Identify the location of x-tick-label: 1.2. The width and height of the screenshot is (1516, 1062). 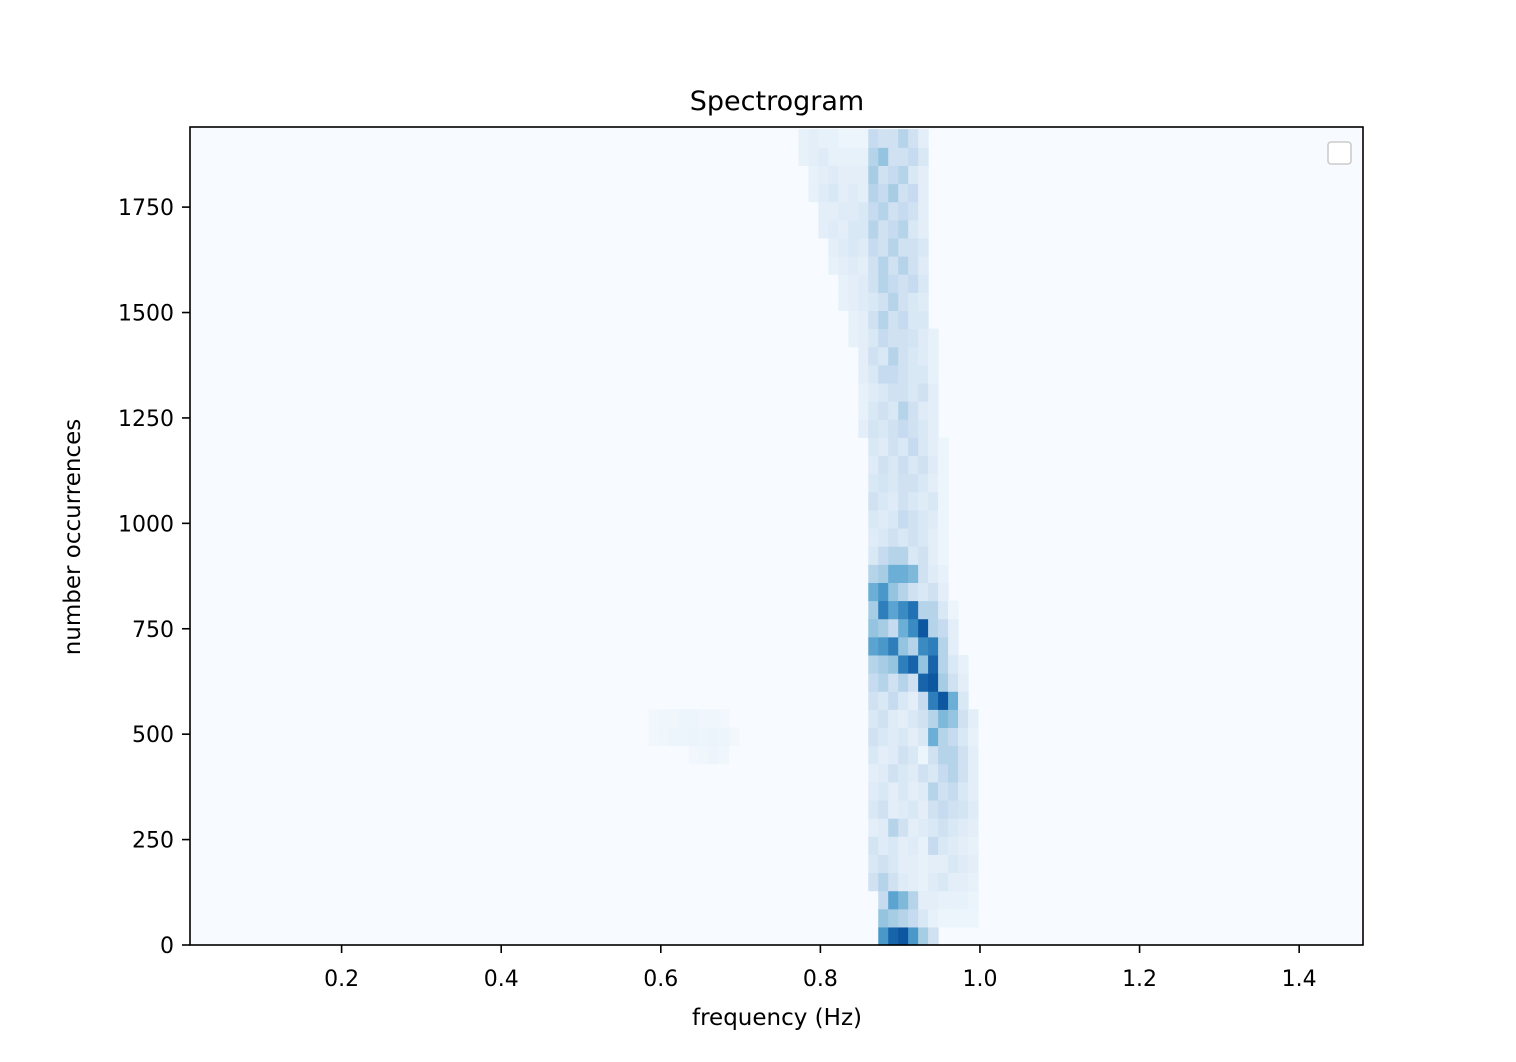
(1139, 979).